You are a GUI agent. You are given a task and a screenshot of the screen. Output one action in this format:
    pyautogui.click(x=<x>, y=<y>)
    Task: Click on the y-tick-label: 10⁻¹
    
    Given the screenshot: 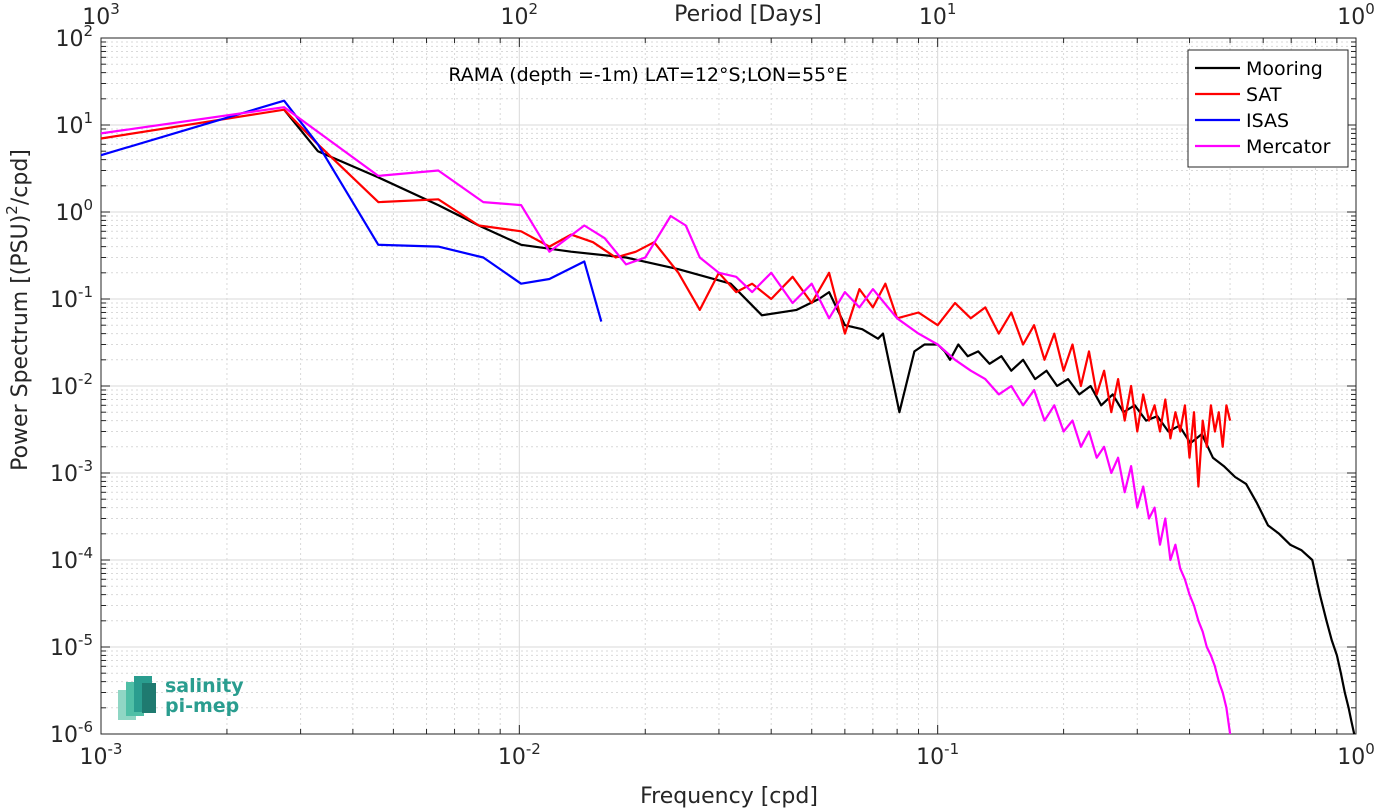 What is the action you would take?
    pyautogui.click(x=71, y=298)
    